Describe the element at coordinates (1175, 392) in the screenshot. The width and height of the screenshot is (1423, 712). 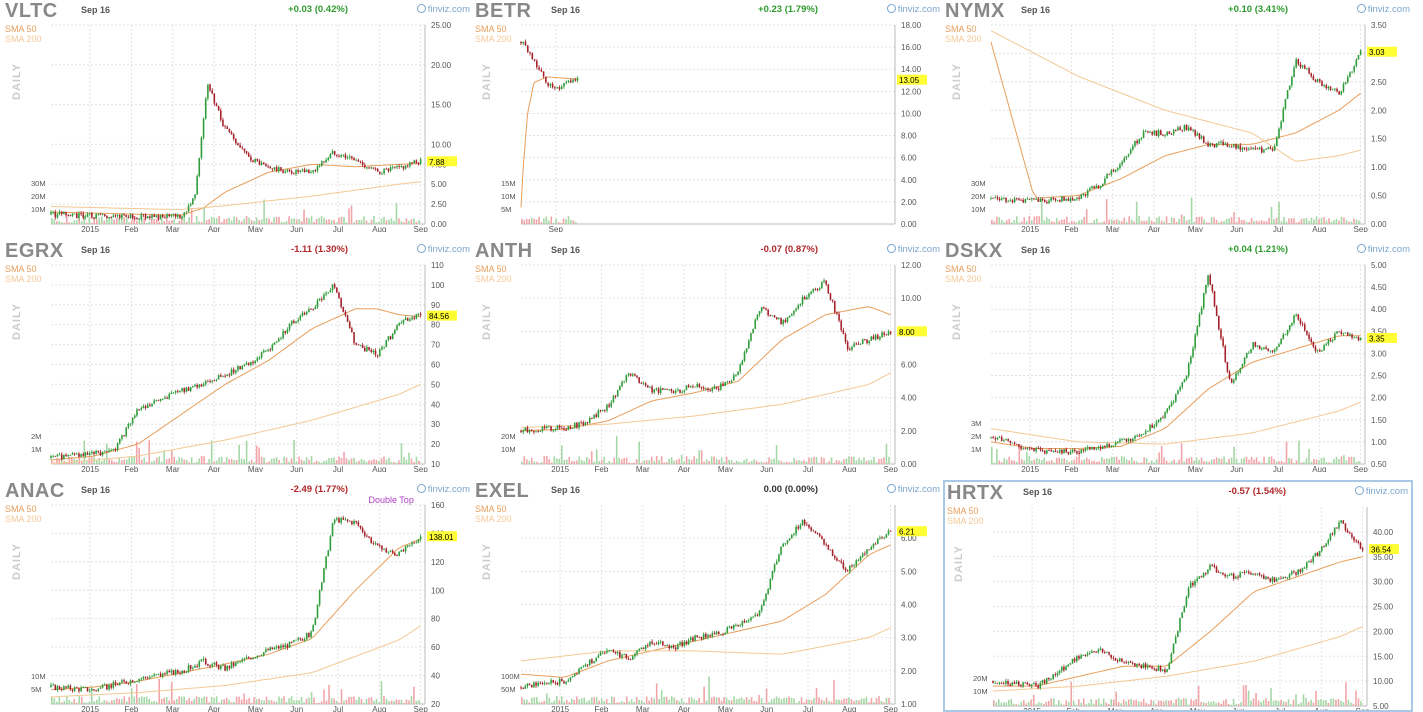
I see `sma50-line` at that location.